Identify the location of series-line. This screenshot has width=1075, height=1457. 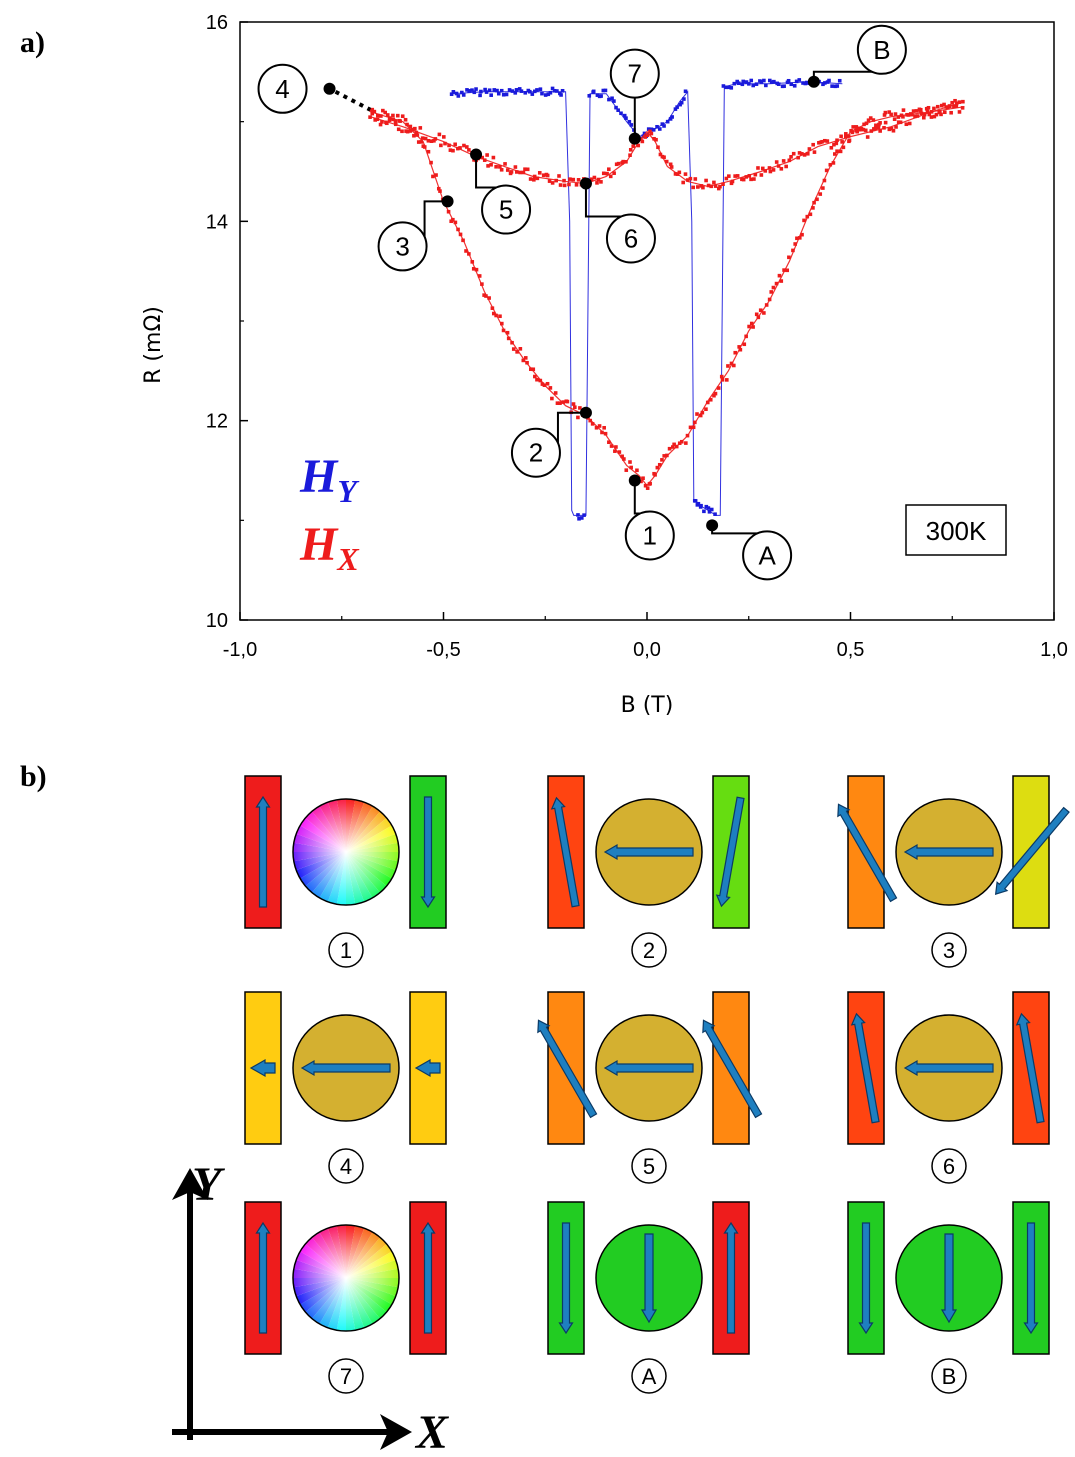
(647, 298).